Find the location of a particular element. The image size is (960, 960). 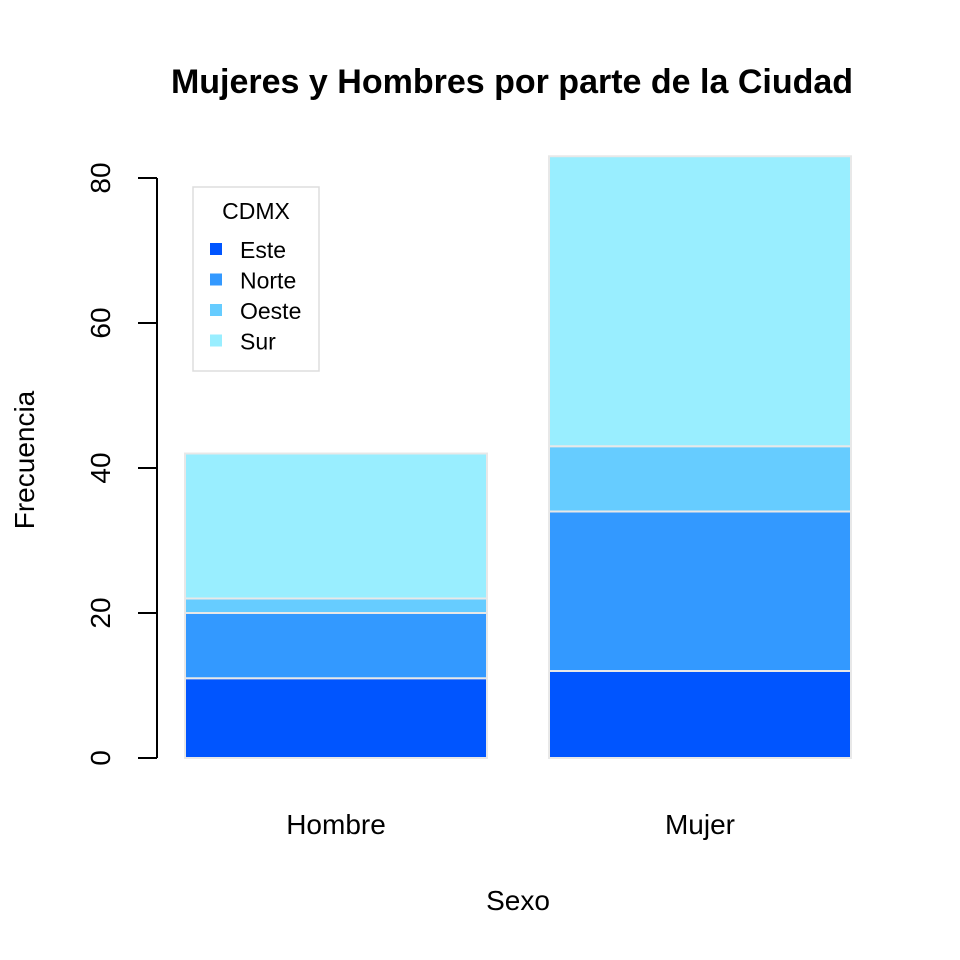

y-tick-label: 40 is located at coordinates (100, 467).